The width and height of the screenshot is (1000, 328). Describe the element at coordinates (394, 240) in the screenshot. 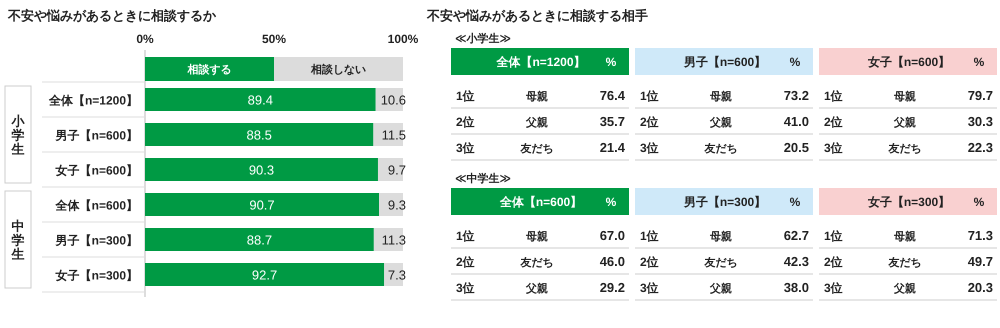

I see `data-label: 11.3` at that location.